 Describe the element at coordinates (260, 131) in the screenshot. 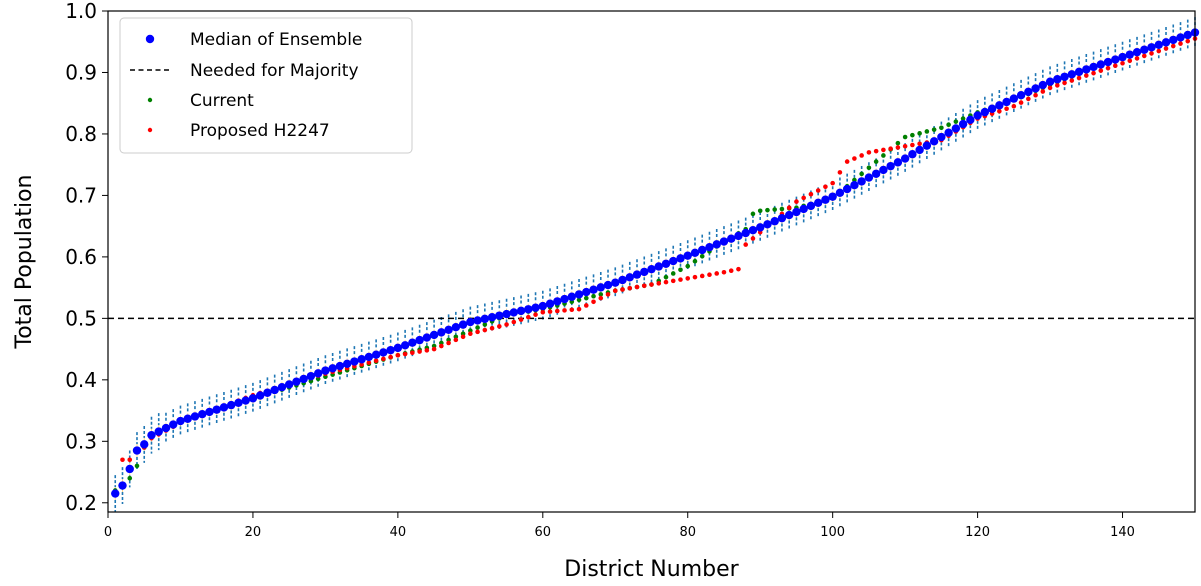

I see `legend-label-proposed: Proposed H2247` at that location.